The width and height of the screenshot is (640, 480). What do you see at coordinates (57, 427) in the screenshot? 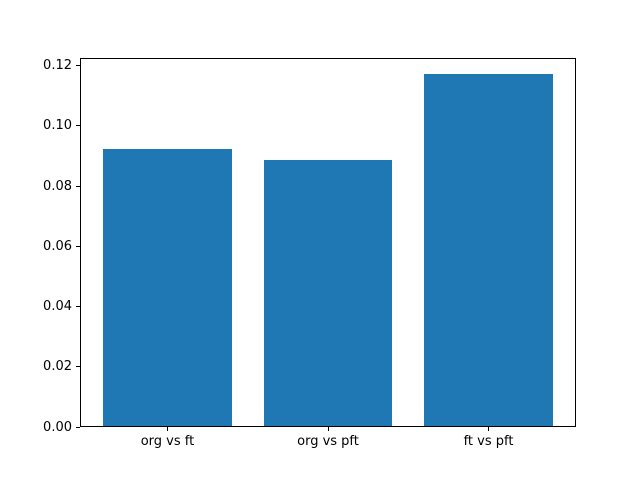
I see `y-tick-label: 0.00` at bounding box center [57, 427].